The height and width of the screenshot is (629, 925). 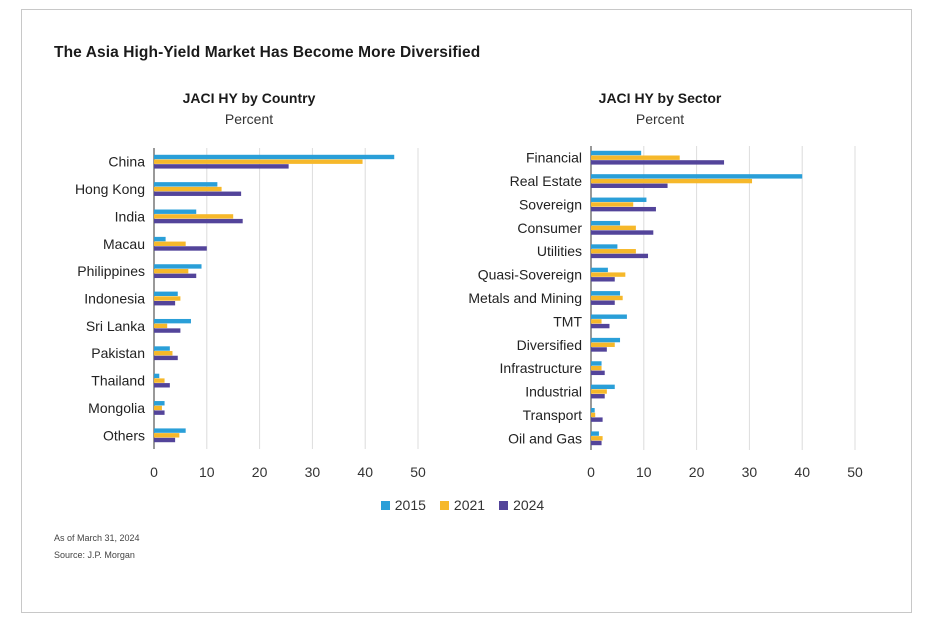 What do you see at coordinates (249, 119) in the screenshot?
I see `country-chart-subtitle: Percent` at bounding box center [249, 119].